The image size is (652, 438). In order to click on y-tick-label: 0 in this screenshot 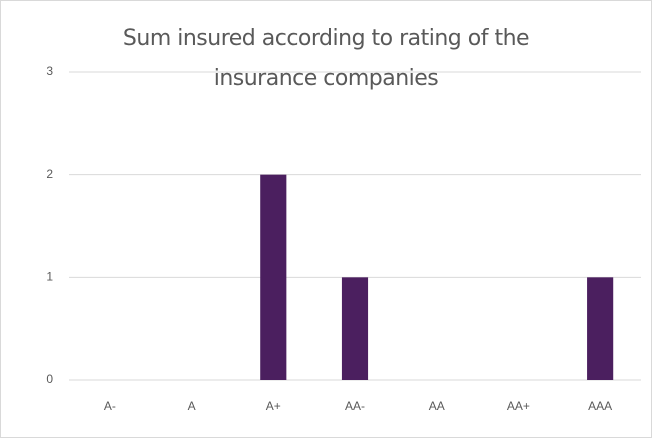, I will do `click(49, 379)`.